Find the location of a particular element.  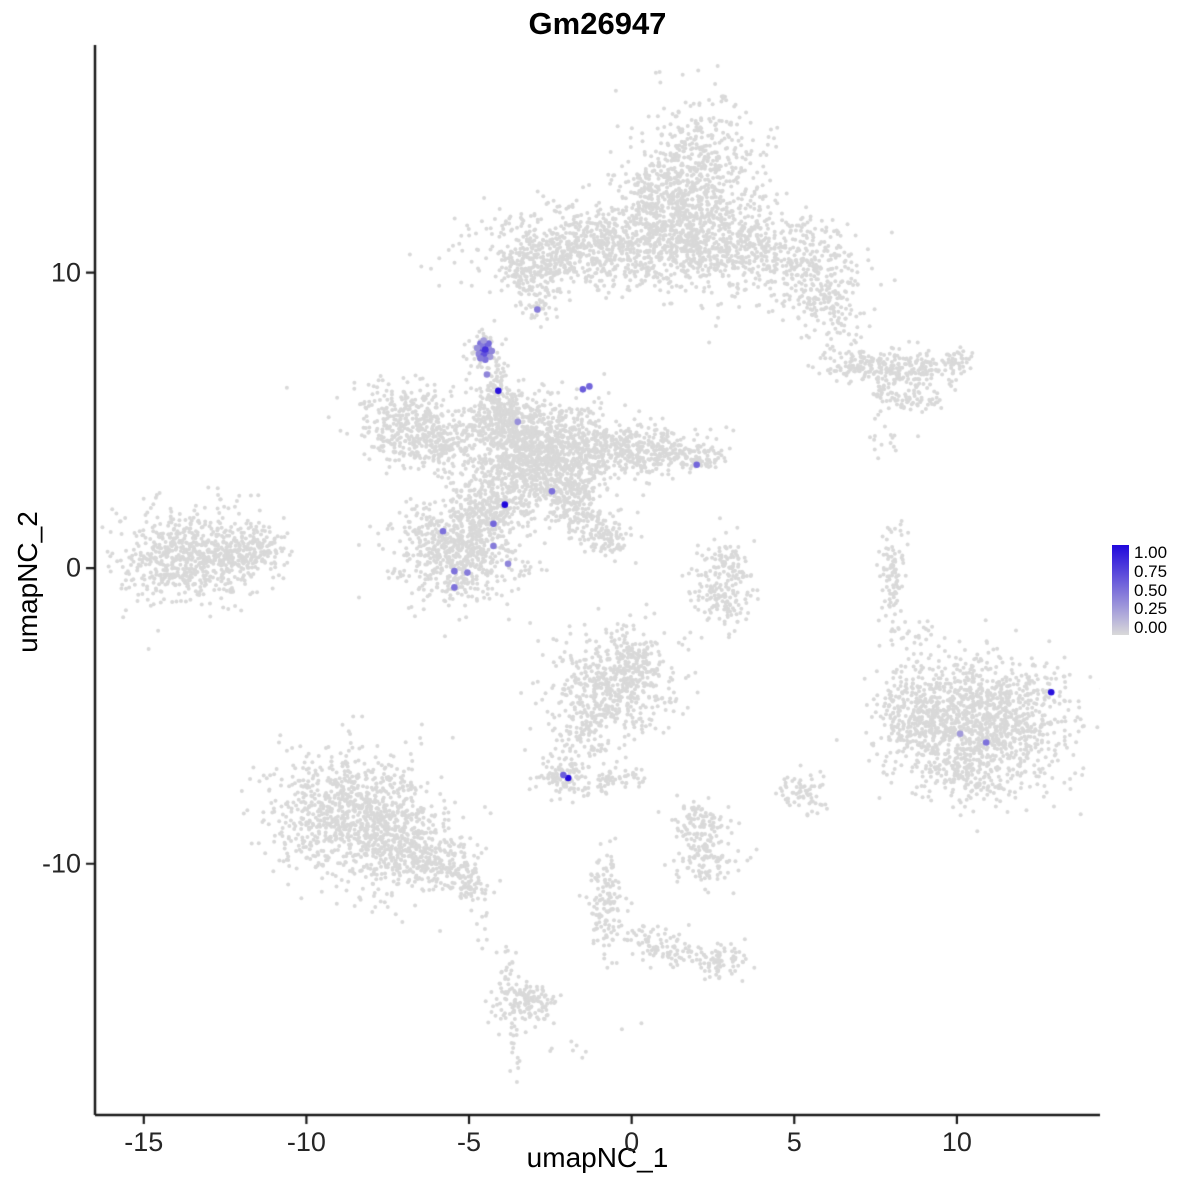

legend-label: 0.00 is located at coordinates (1151, 627).